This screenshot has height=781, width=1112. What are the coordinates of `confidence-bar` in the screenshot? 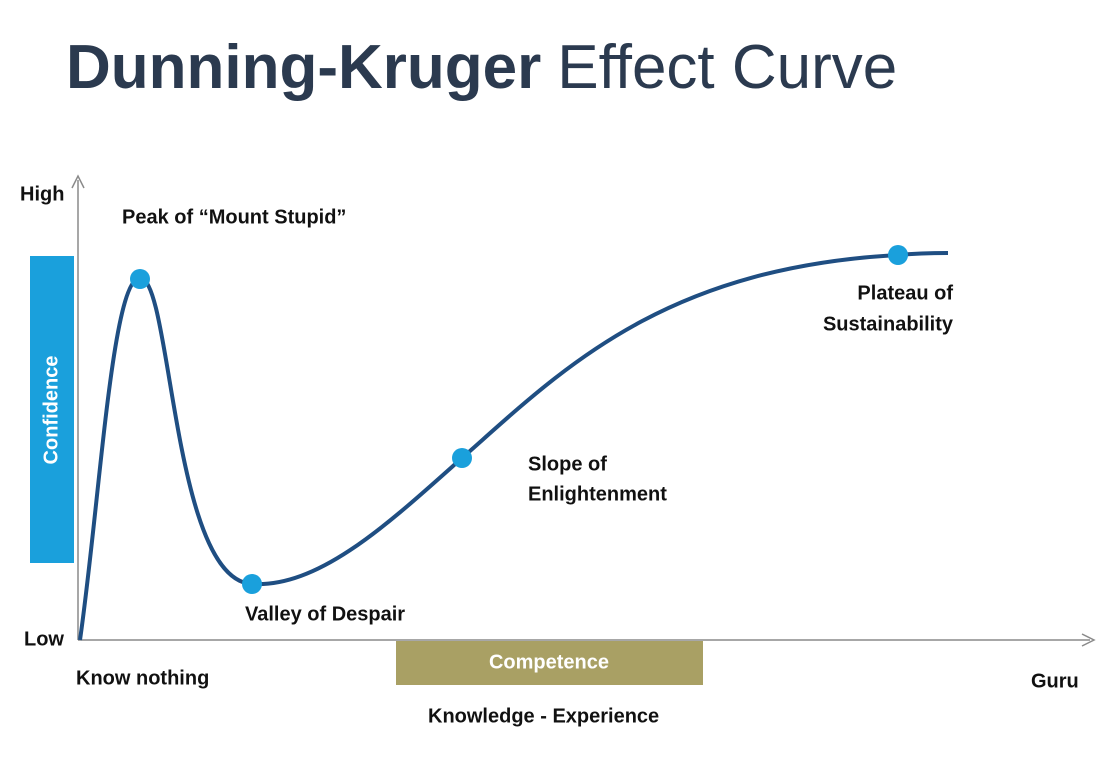 It's located at (52, 409).